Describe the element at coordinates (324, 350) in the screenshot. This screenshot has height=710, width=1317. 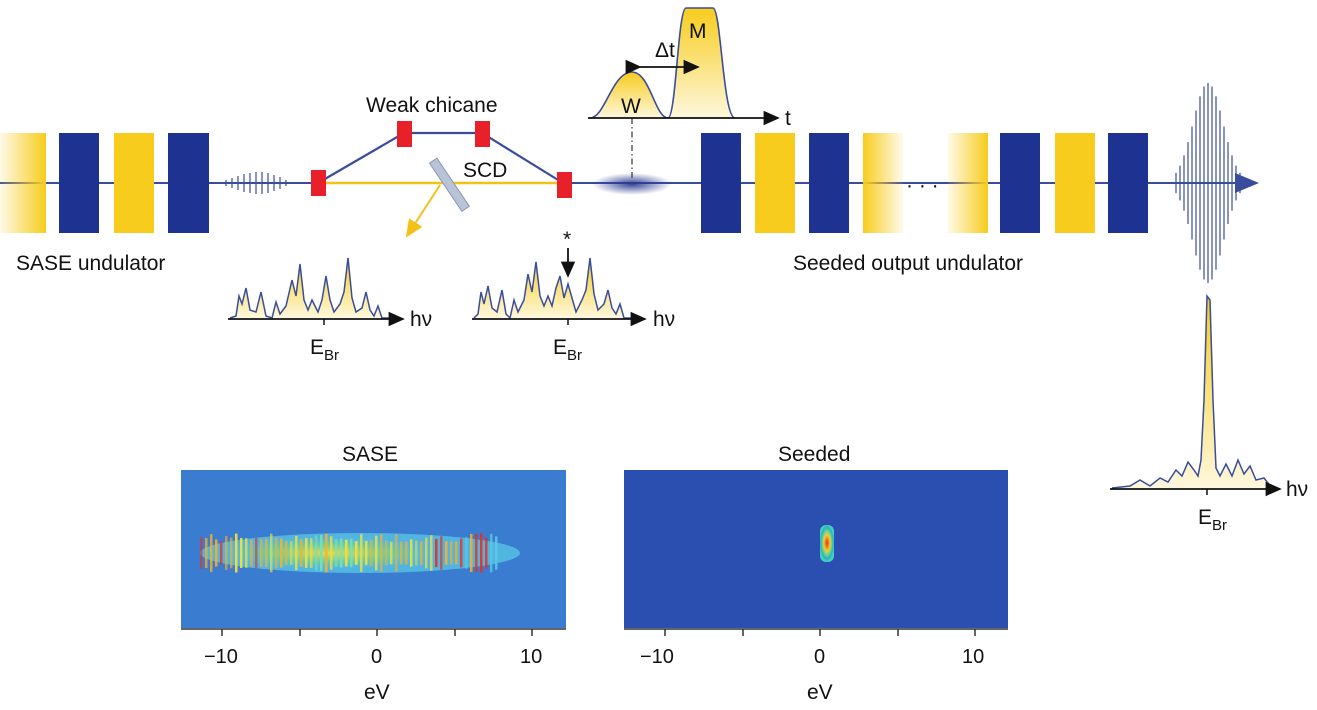
I see `ebr-label-1: EBr` at that location.